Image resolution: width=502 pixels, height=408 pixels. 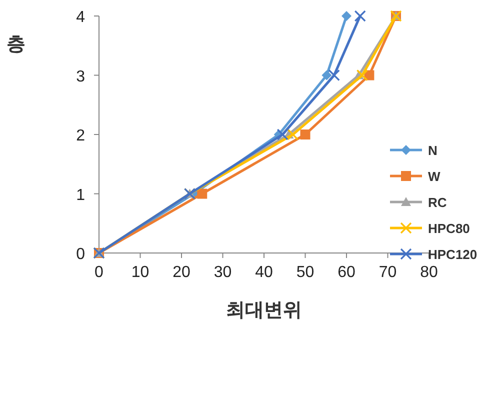 What do you see at coordinates (347, 272) in the screenshot?
I see `x-tick-label: 60` at bounding box center [347, 272].